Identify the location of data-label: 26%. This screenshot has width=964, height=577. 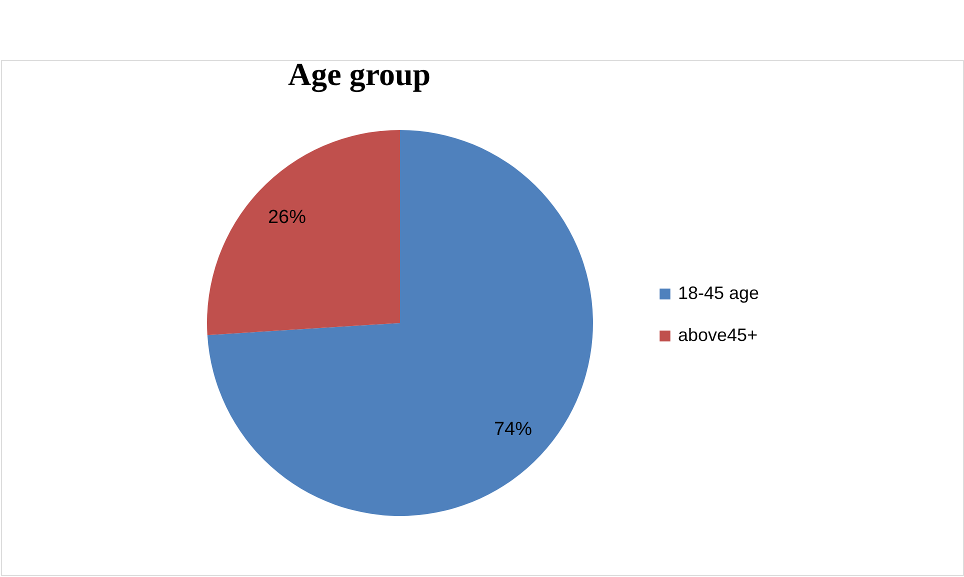
(287, 217).